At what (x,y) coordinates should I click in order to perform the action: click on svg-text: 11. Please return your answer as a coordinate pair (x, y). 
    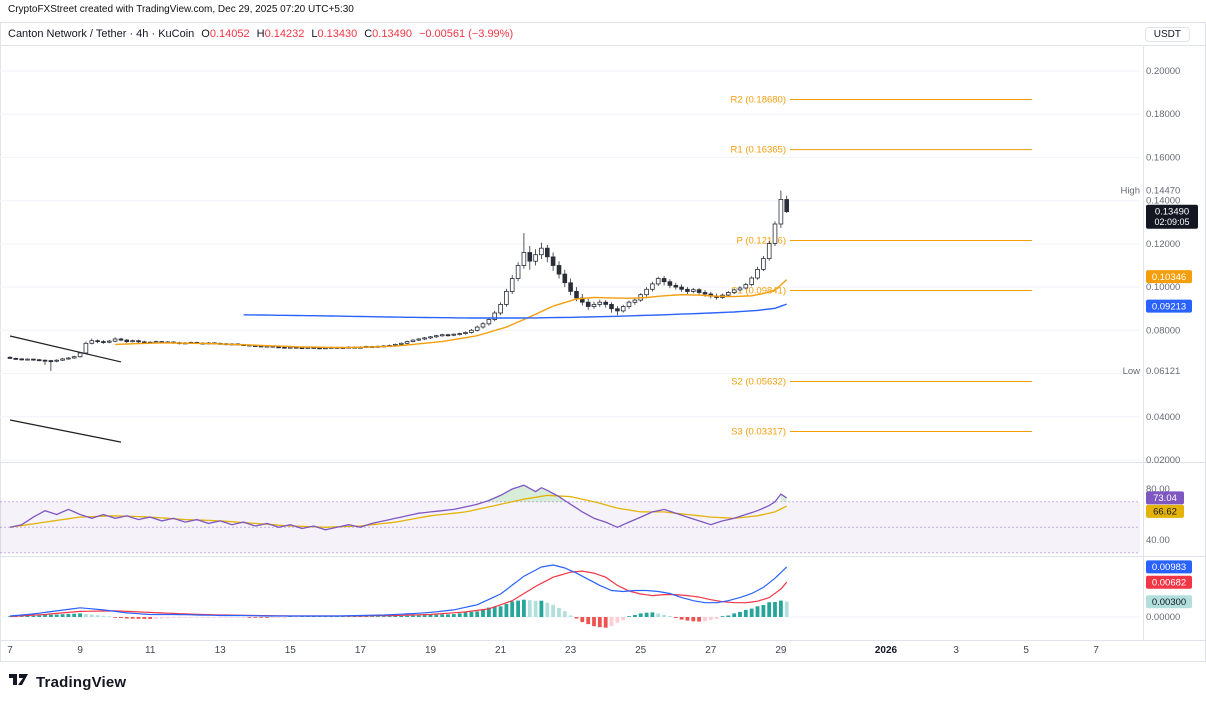
    Looking at the image, I should click on (150, 650).